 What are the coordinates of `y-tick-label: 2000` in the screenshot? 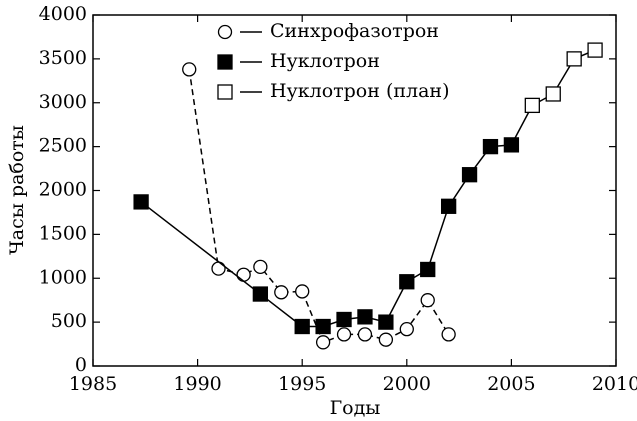 It's located at (63, 190).